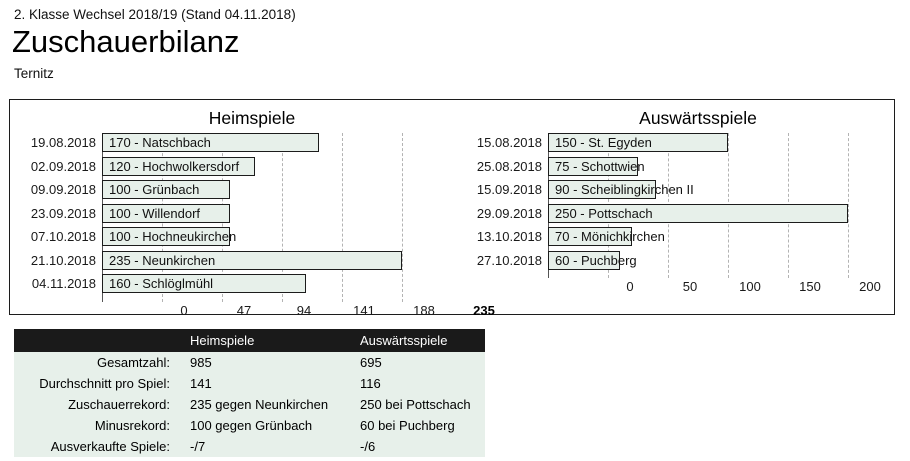  Describe the element at coordinates (161, 283) in the screenshot. I see `bar-label: 160 - Schlöglmühl` at that location.